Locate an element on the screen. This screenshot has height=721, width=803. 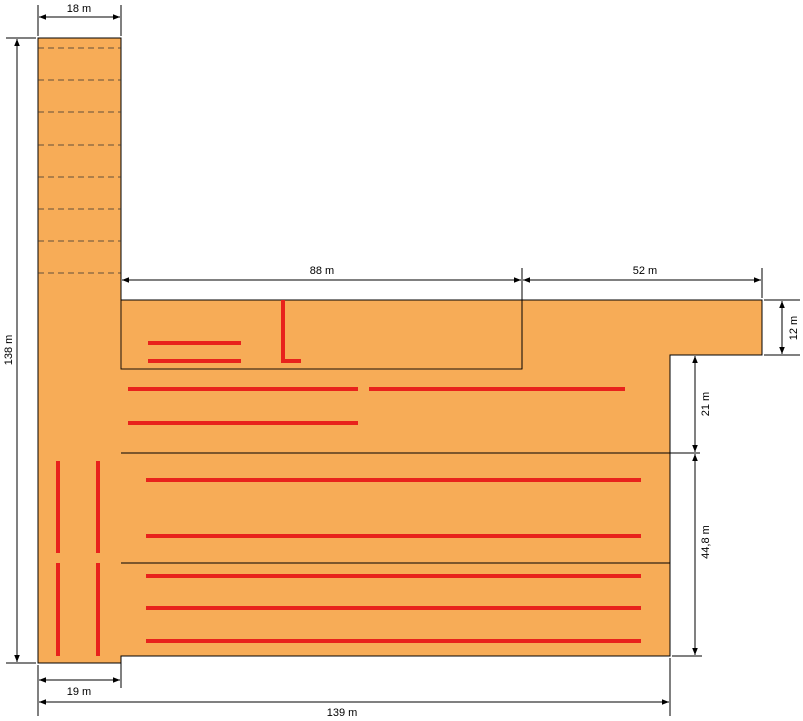
dimension-inner-right-width: 52 m is located at coordinates (643, 281).